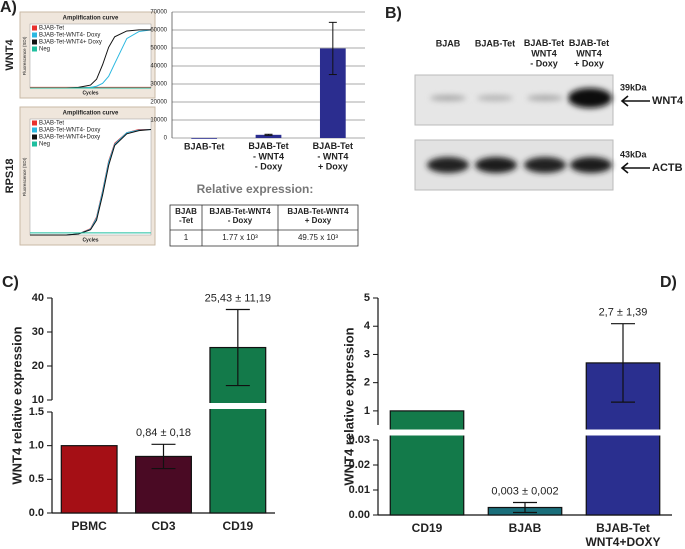 This screenshot has height=549, width=685. I want to click on y-tick-label: 5, so click(367, 298).